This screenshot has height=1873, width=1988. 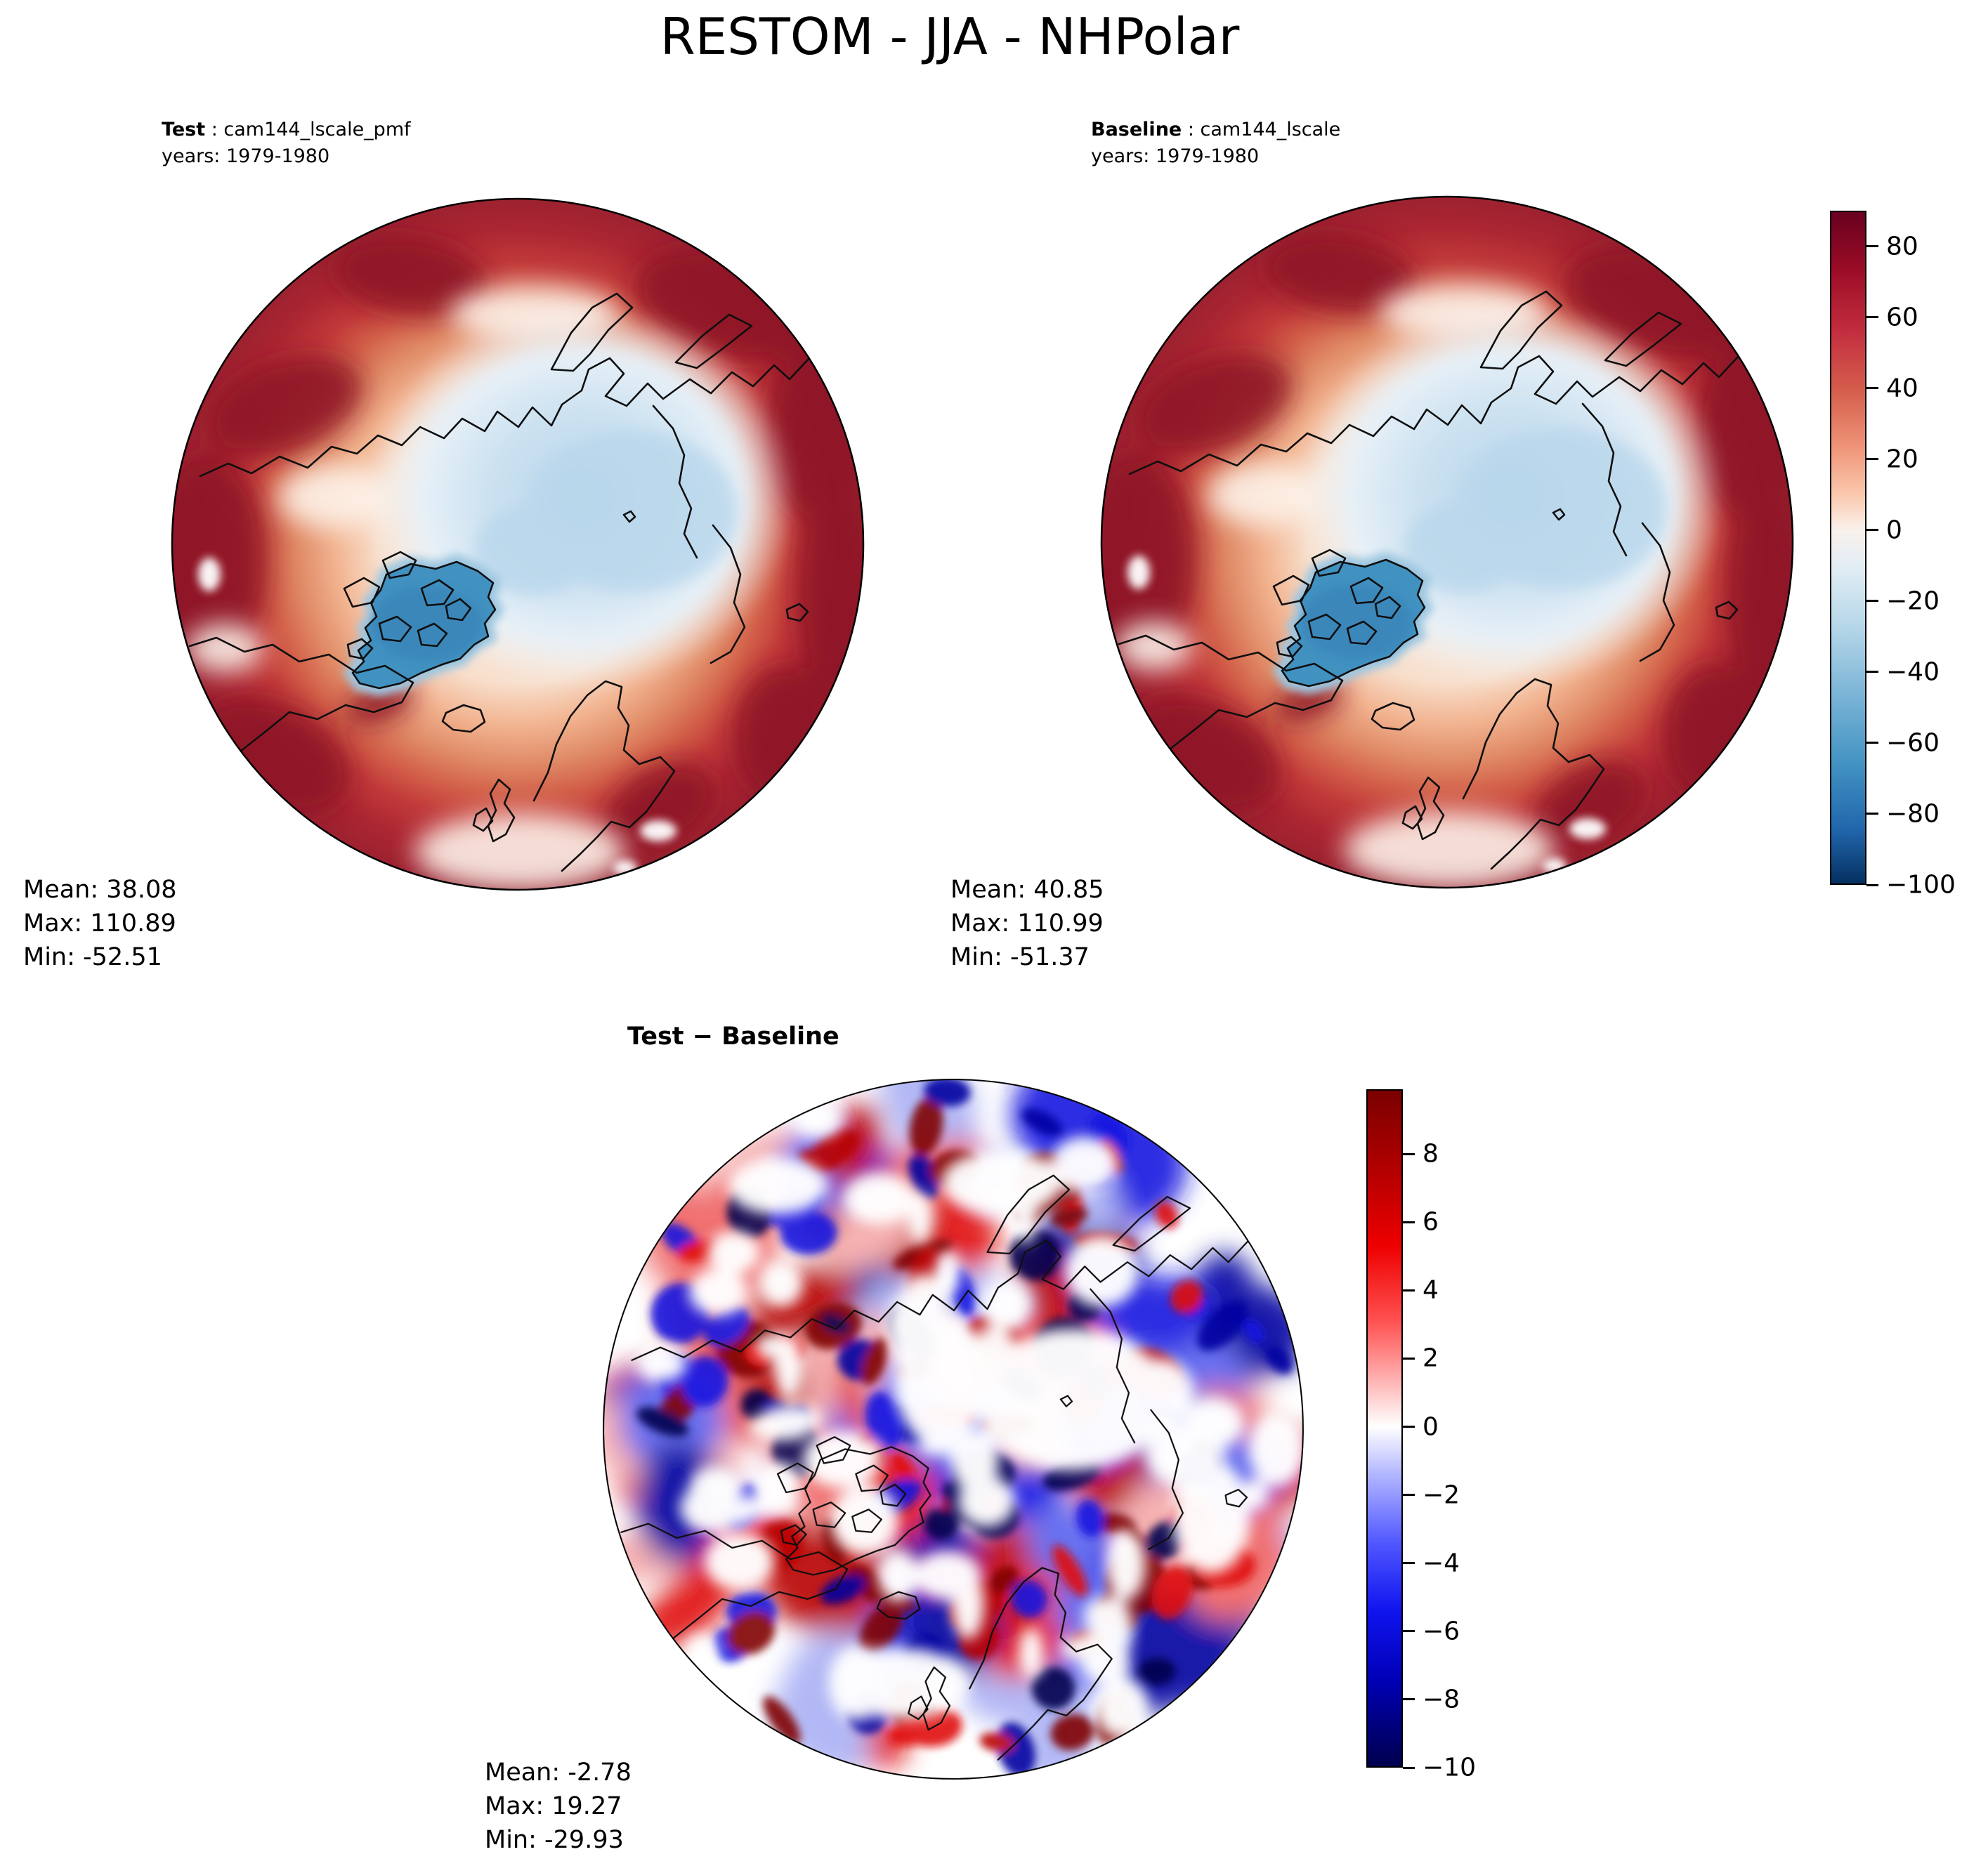 I want to click on baseline-header-dataset: : cam144_lscale, so click(x=1261, y=129).